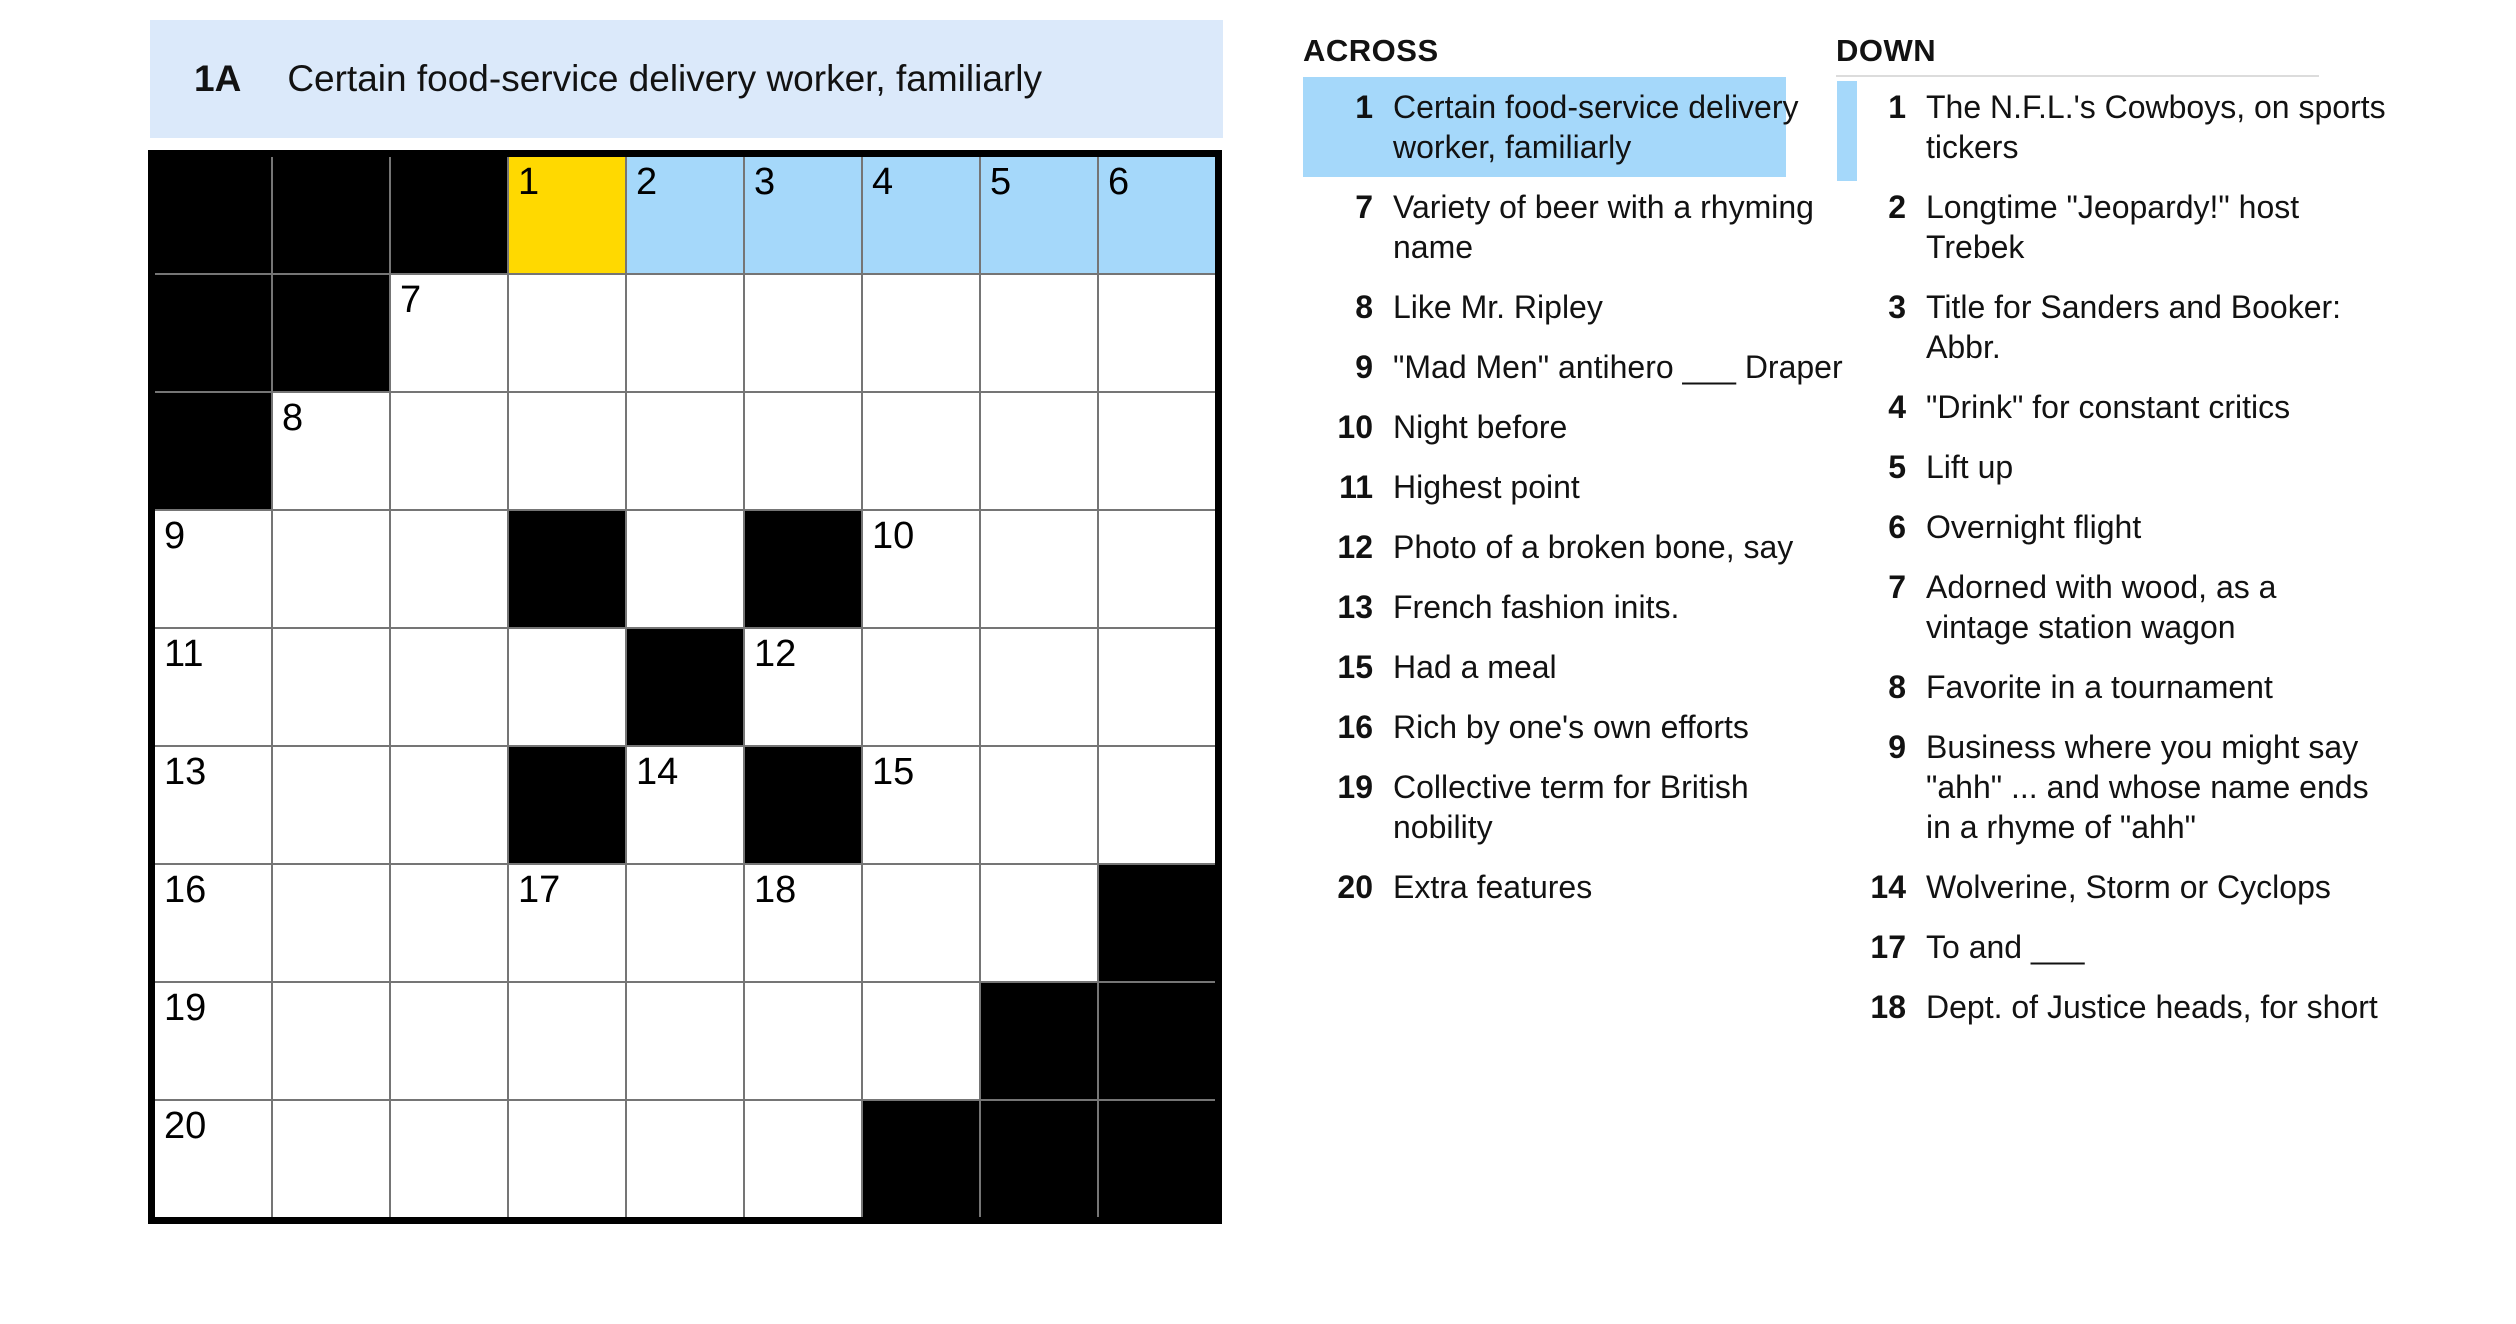 This screenshot has height=1324, width=2516. Describe the element at coordinates (567, 687) in the screenshot. I see `grid-cell-r5c4` at that location.